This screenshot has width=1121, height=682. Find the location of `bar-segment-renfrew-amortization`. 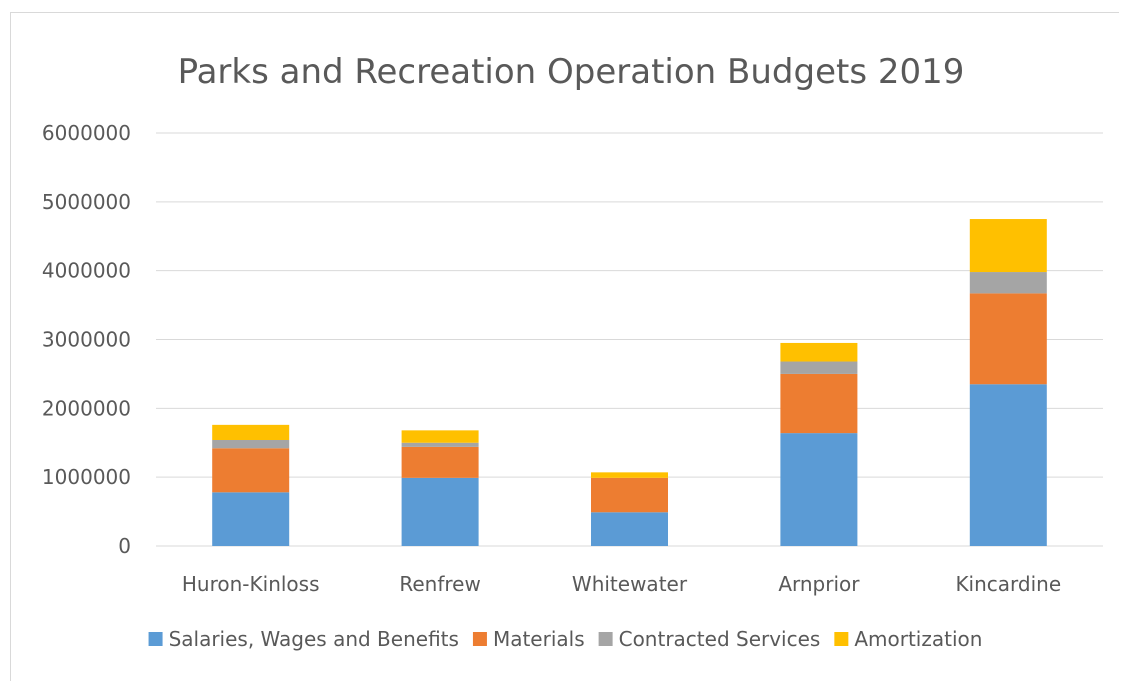

bar-segment-renfrew-amortization is located at coordinates (440, 436).